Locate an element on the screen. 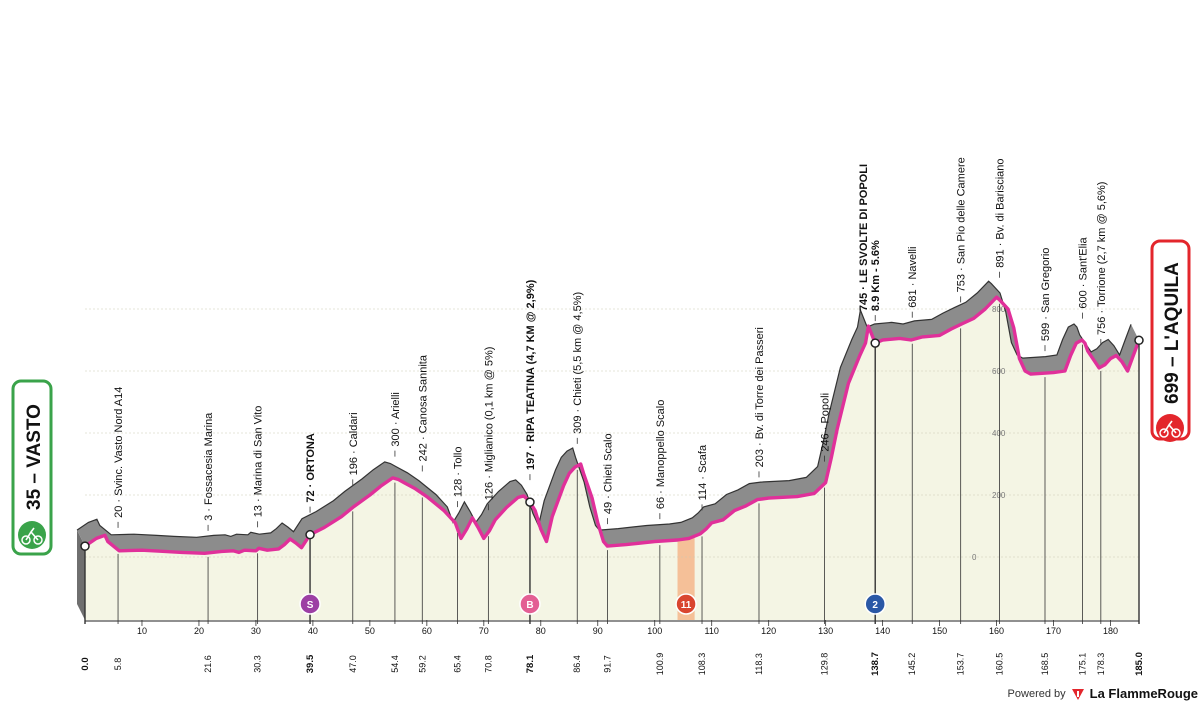 The width and height of the screenshot is (1204, 707). kom-point-dot is located at coordinates (875, 343).